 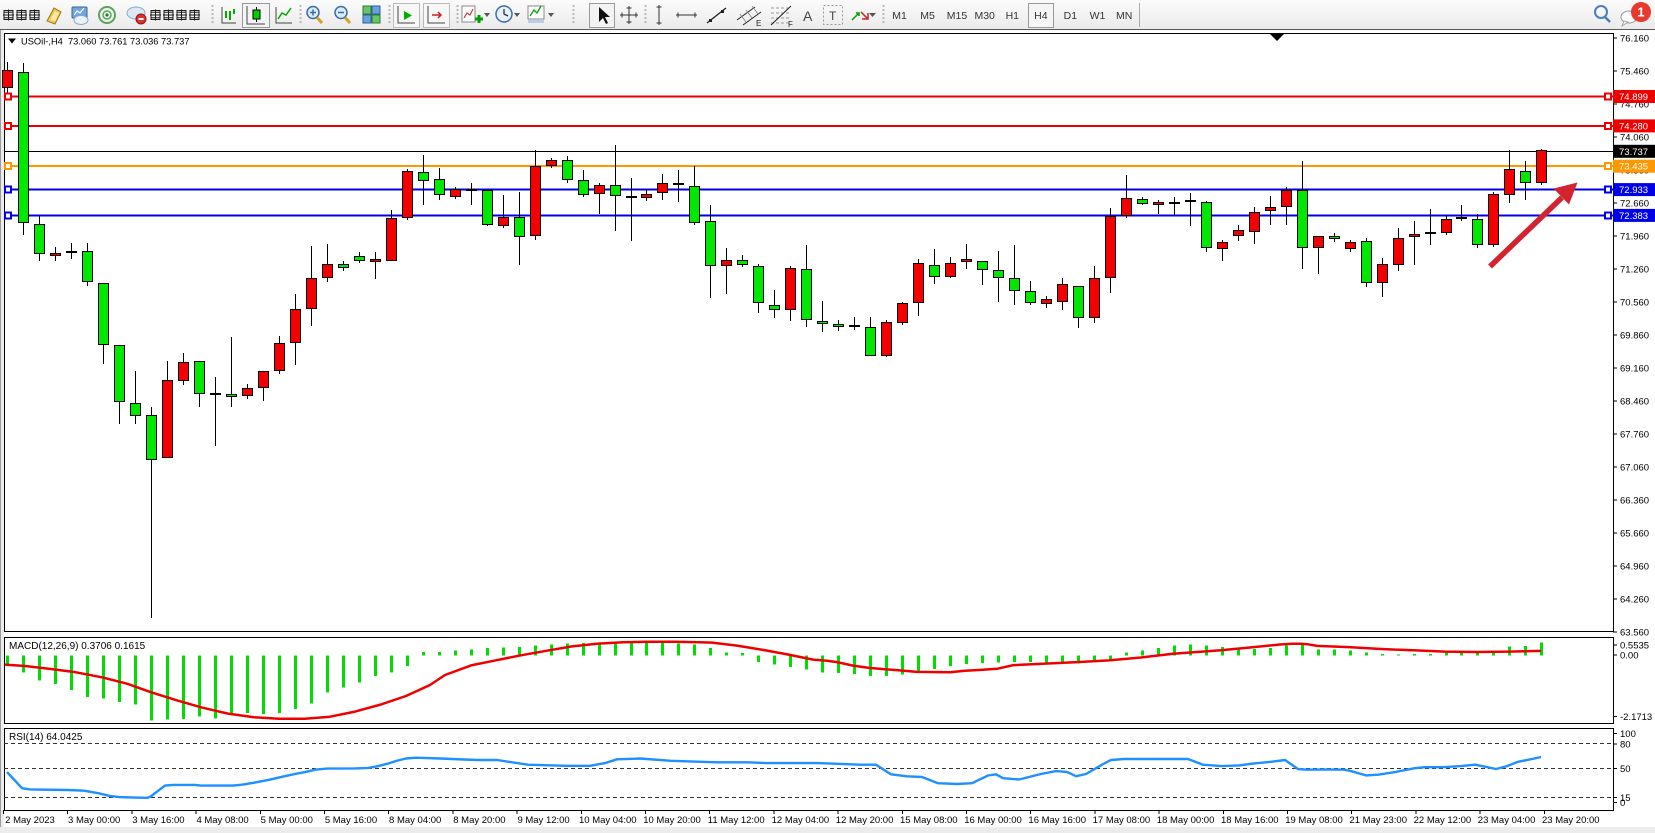 What do you see at coordinates (758, 23) in the screenshot?
I see `svg-text: E` at bounding box center [758, 23].